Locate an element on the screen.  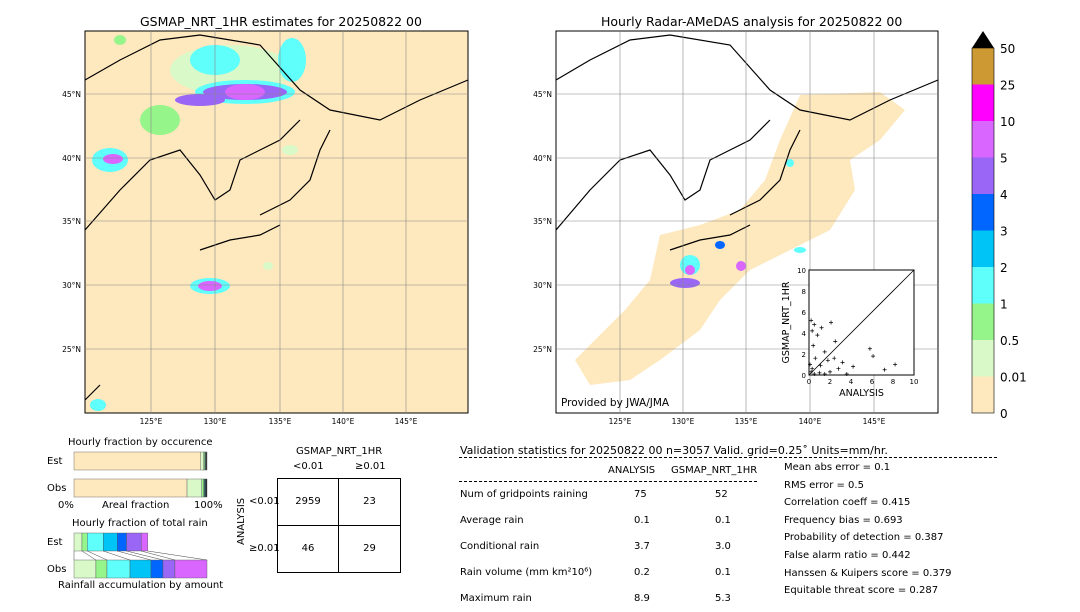
scatter-ytick: 10 is located at coordinates (801, 271).